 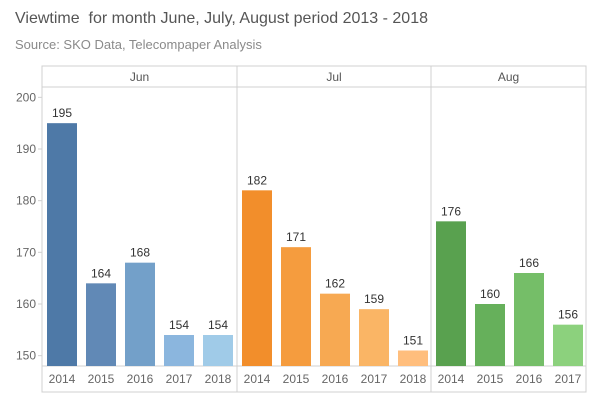 I want to click on data-label: 164, so click(x=101, y=273).